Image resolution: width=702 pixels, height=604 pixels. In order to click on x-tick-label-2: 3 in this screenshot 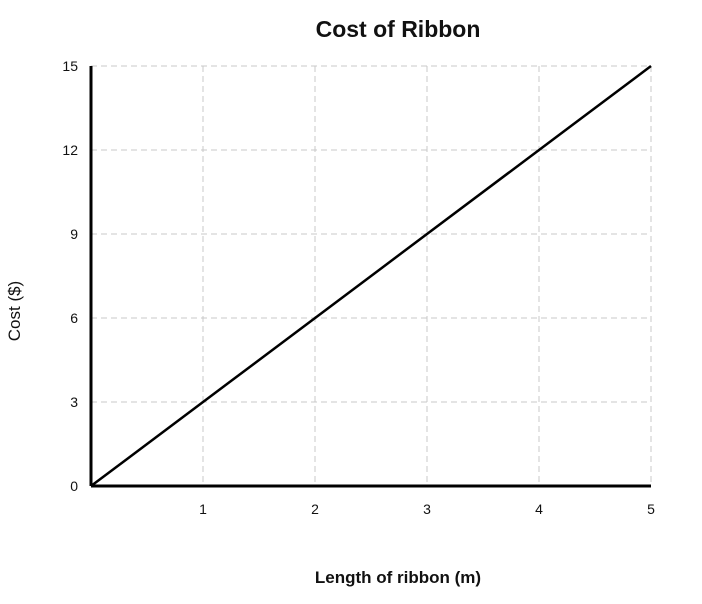, I will do `click(427, 509)`.